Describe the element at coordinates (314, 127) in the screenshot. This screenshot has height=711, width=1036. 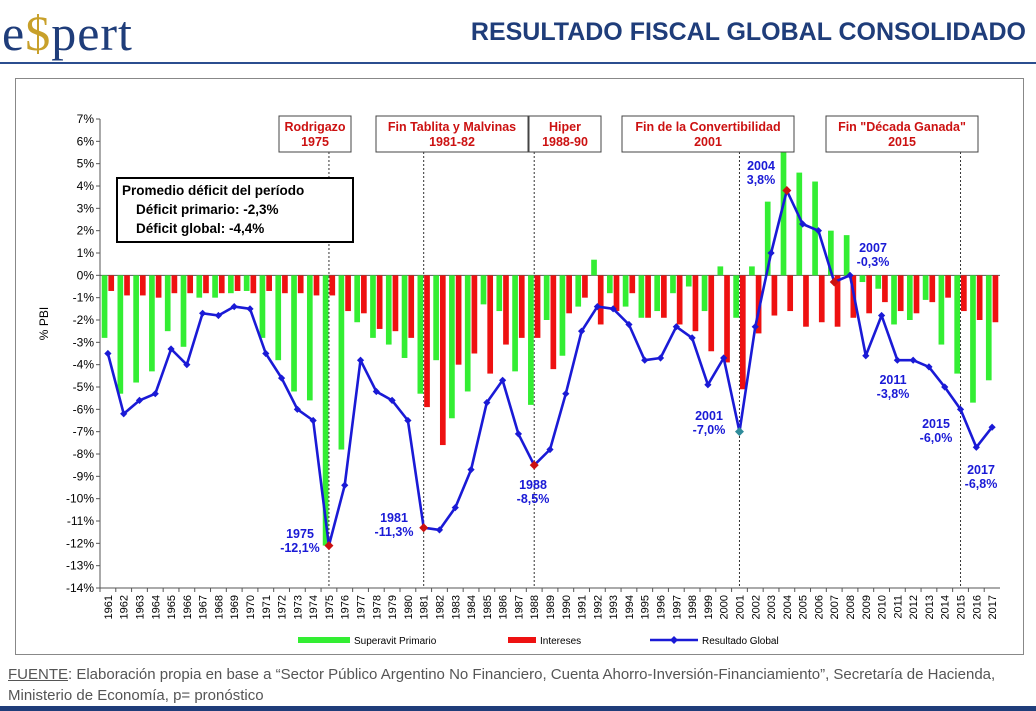
I see `event-label-title: Rodrigazo` at that location.